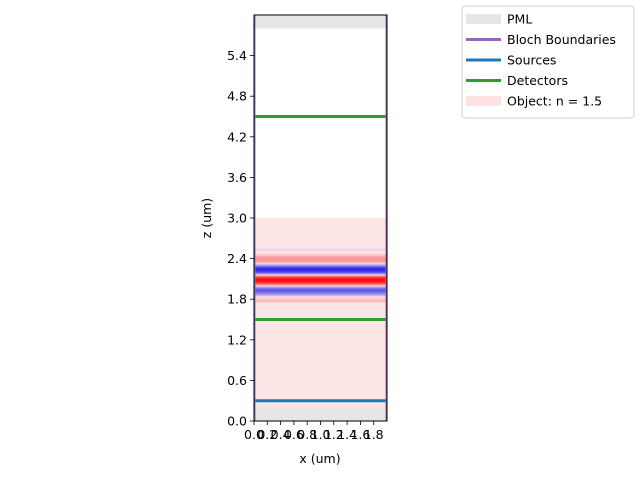 Image resolution: width=640 pixels, height=480 pixels. What do you see at coordinates (319, 458) in the screenshot?
I see `x-axis-label: x (um)` at bounding box center [319, 458].